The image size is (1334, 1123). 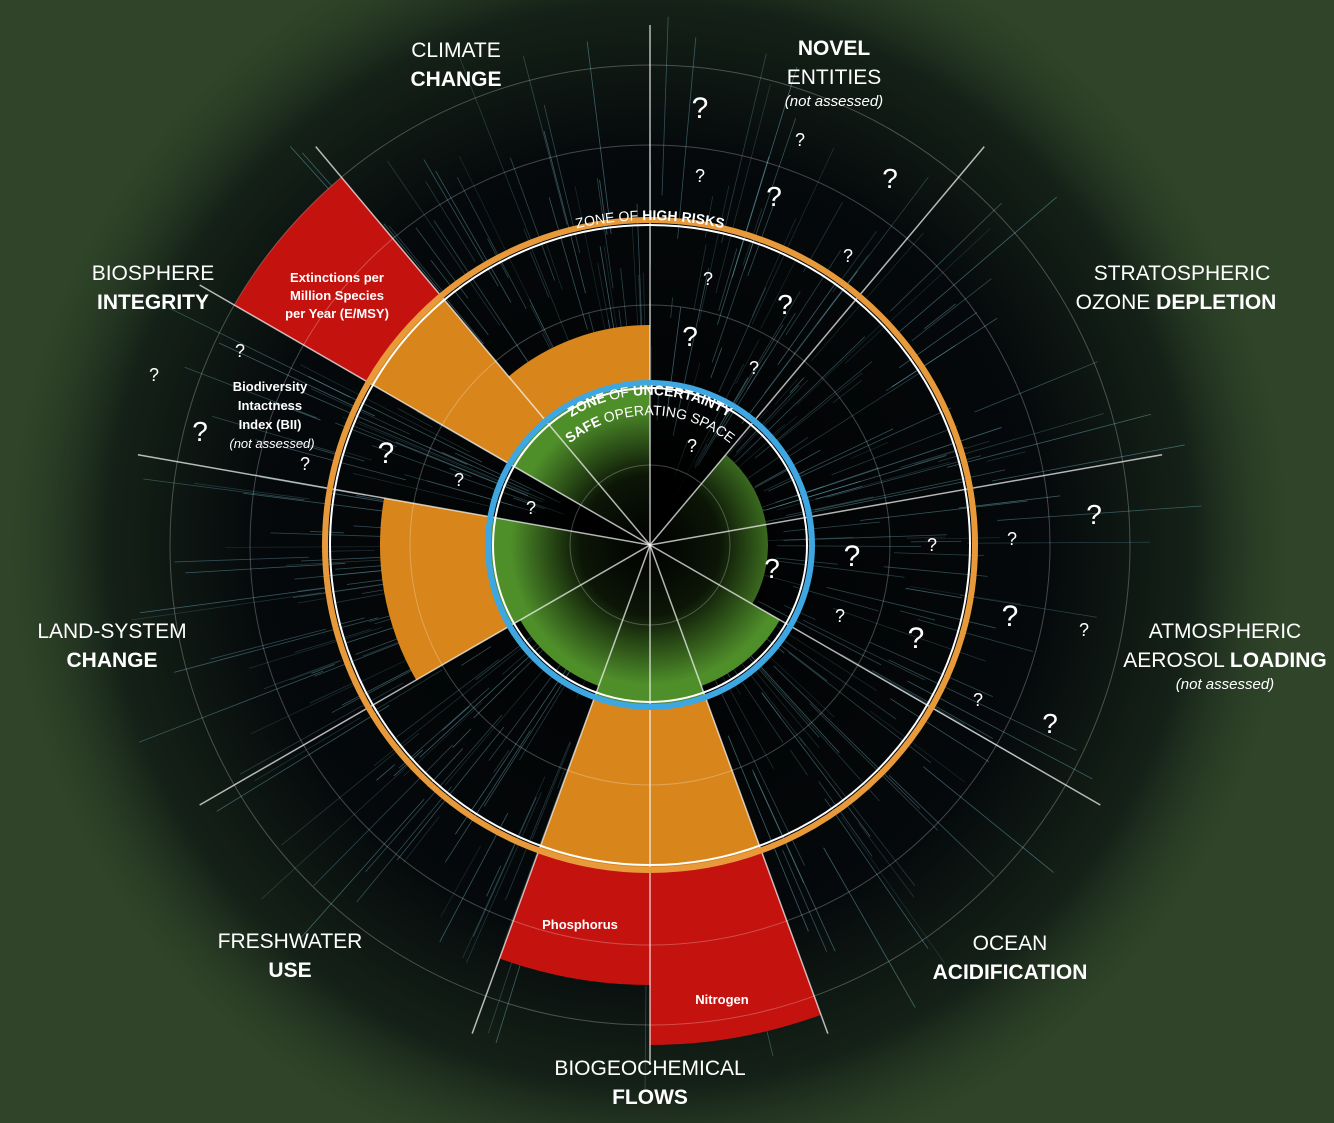 What do you see at coordinates (111, 631) in the screenshot?
I see `label: LAND-SYSTEM` at bounding box center [111, 631].